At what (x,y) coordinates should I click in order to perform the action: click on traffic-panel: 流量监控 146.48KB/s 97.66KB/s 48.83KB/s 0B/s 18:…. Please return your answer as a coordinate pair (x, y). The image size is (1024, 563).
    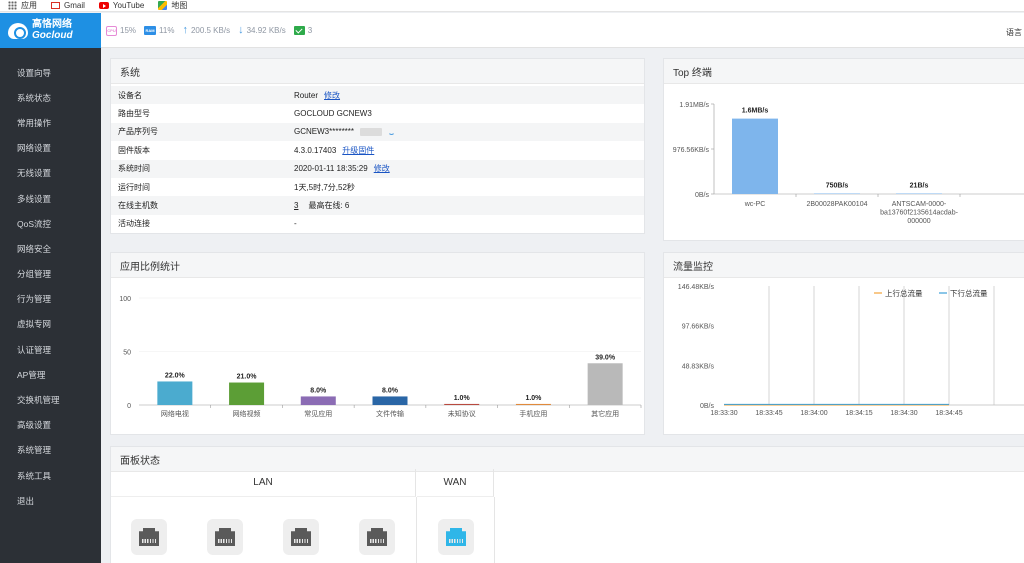
    Looking at the image, I should click on (843, 343).